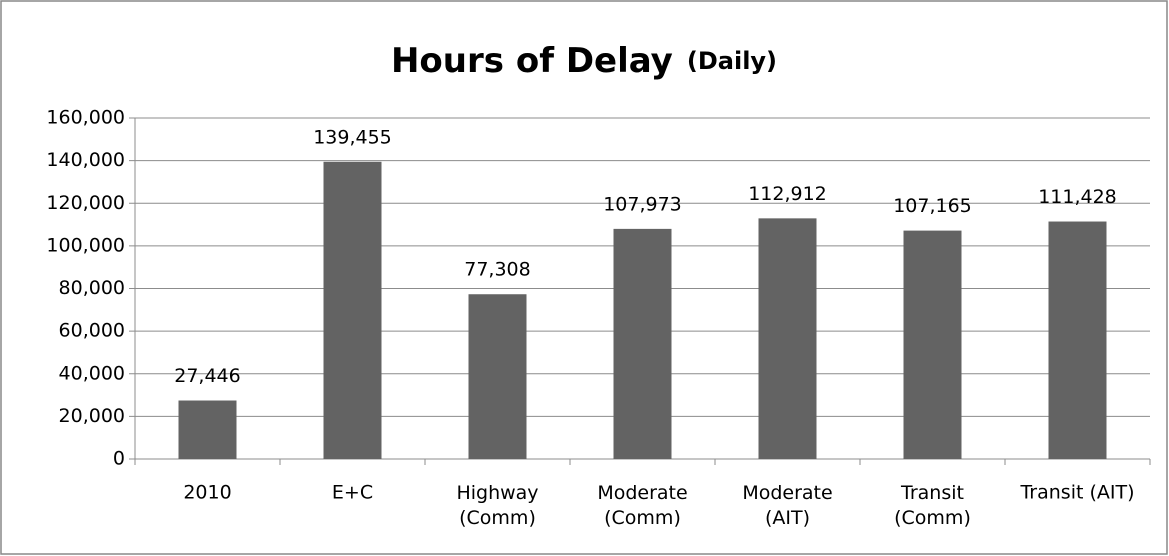  I want to click on chart-title-group: Hours of Delay (Daily), so click(584, 61).